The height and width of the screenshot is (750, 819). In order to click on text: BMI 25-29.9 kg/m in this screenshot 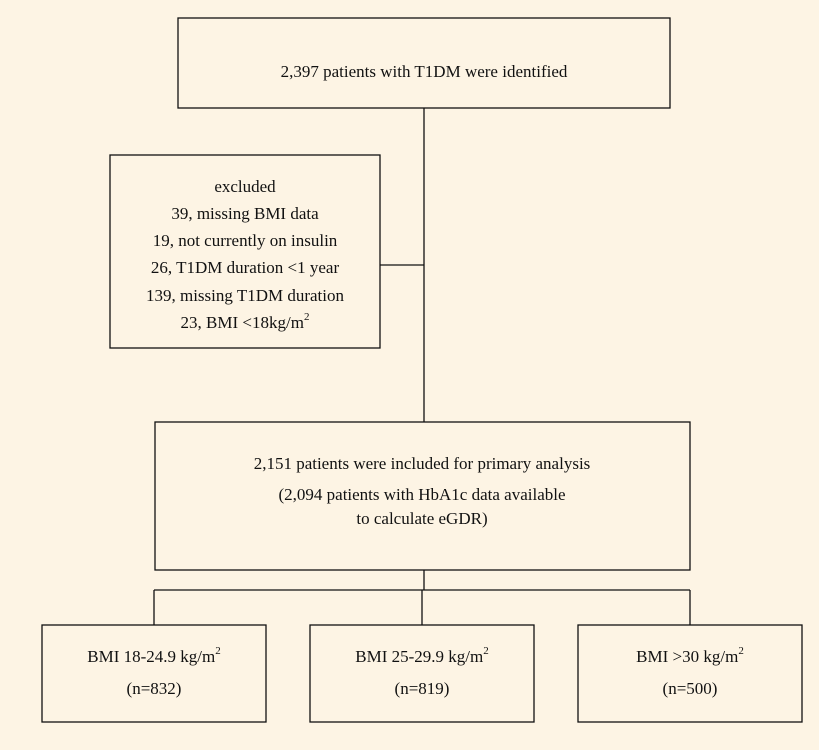, I will do `click(419, 656)`.